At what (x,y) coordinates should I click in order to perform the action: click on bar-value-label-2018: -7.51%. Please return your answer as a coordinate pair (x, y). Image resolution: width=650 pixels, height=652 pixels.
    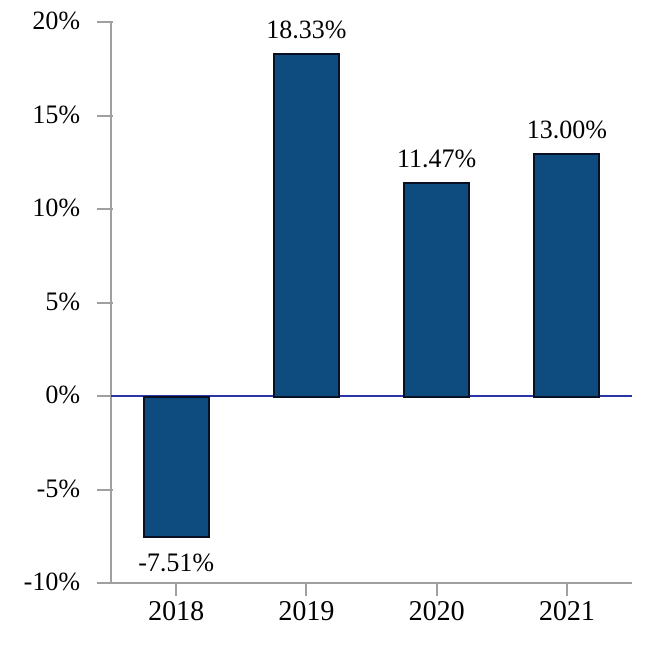
    Looking at the image, I should click on (176, 563).